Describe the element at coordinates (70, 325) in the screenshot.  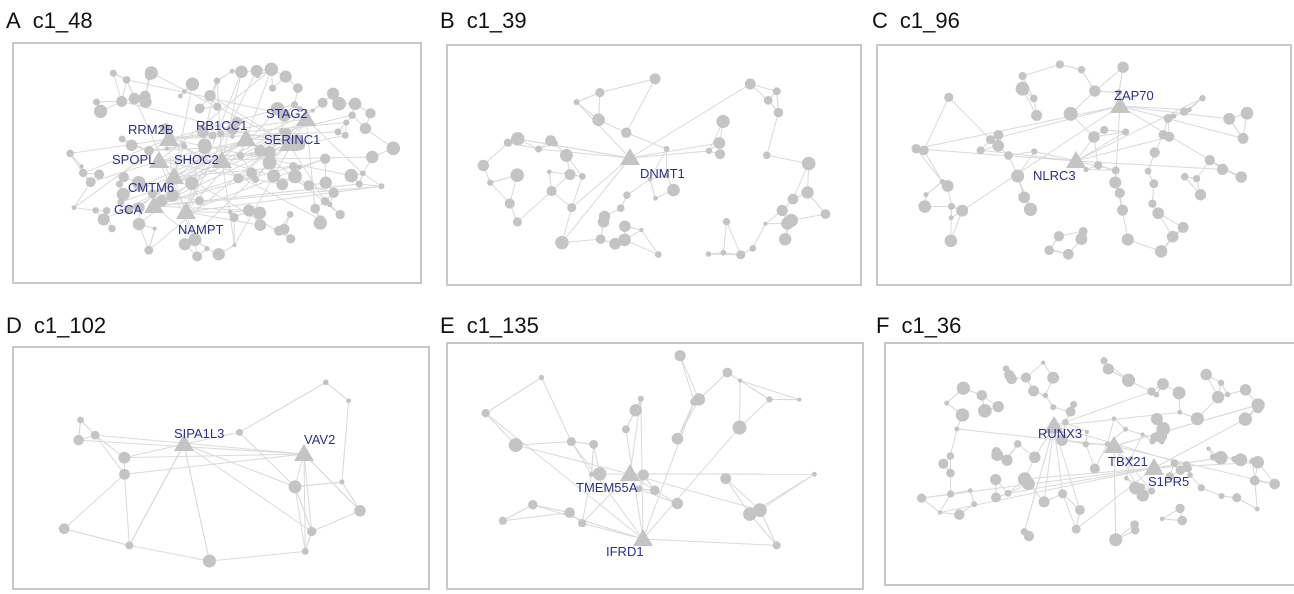
I see `panel-name: c1_102` at that location.